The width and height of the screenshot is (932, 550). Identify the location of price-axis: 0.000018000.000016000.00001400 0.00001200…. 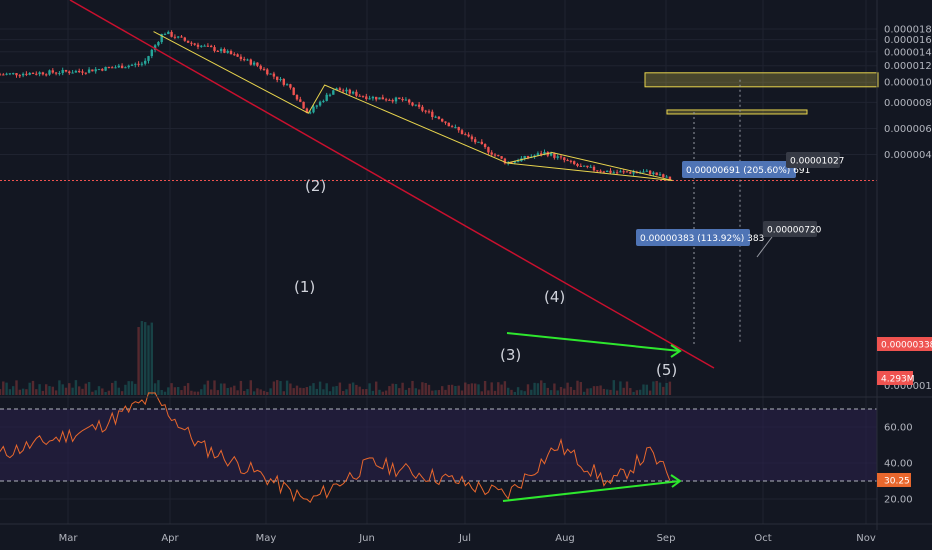
(908, 209).